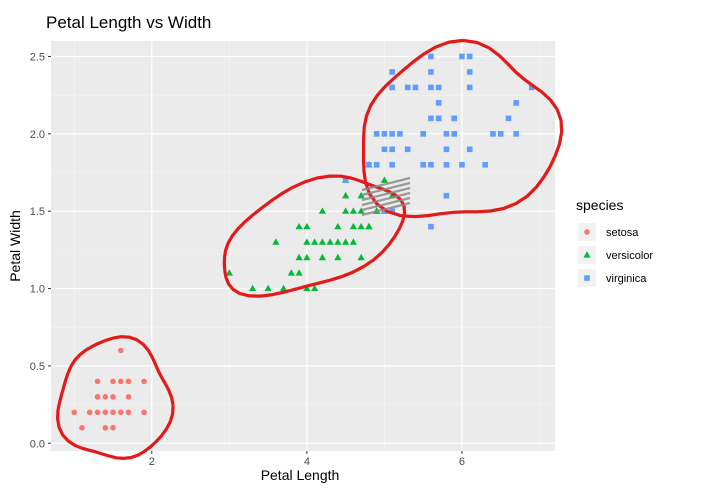 This screenshot has height=494, width=720. What do you see at coordinates (314, 236) in the screenshot?
I see `versicolor-circle-annotation` at bounding box center [314, 236].